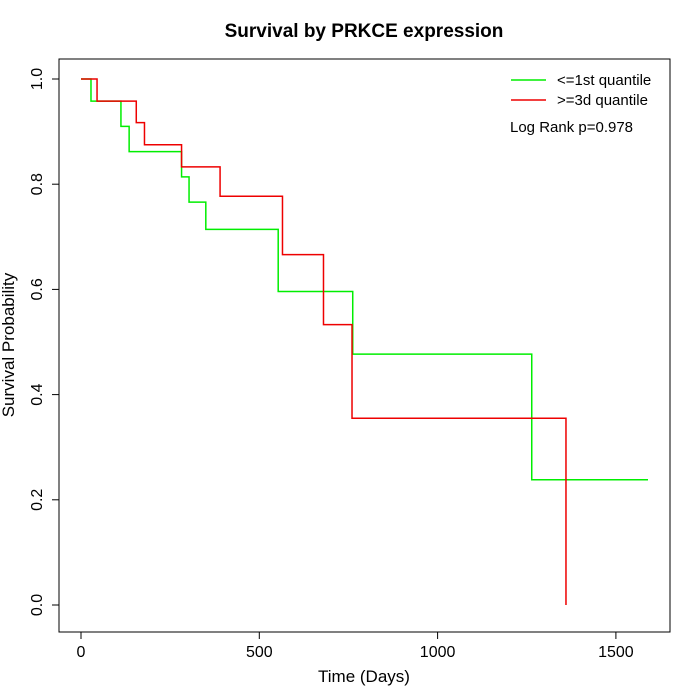 Image resolution: width=700 pixels, height=700 pixels. What do you see at coordinates (81, 652) in the screenshot?
I see `x-tick-label: 0` at bounding box center [81, 652].